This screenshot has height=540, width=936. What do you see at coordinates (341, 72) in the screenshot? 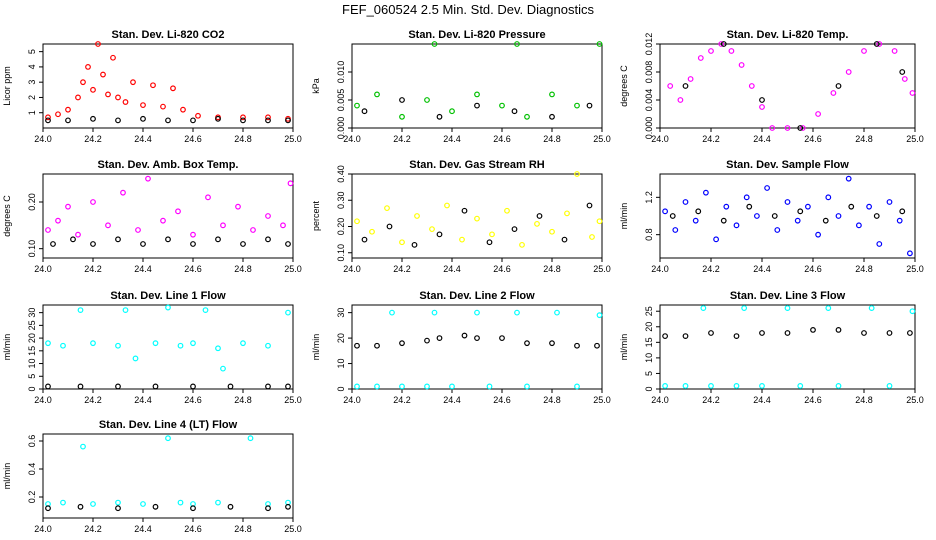
I see `y-tick-label: 0.010` at bounding box center [341, 72].